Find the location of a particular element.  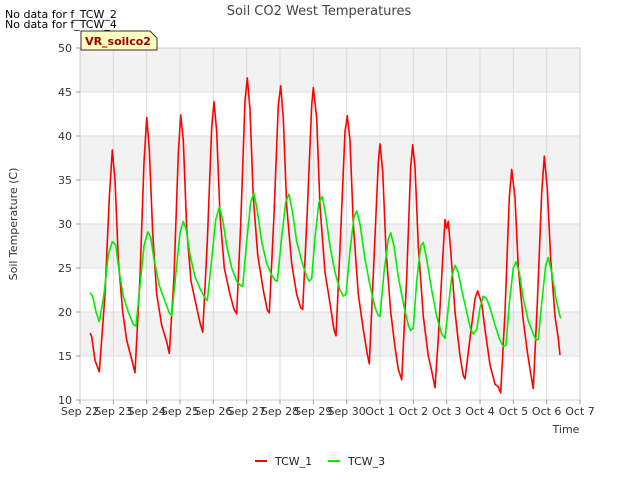

y-axis-ticks: 10 15 20 25 30 35 40 45 50 is located at coordinates (69, 224).